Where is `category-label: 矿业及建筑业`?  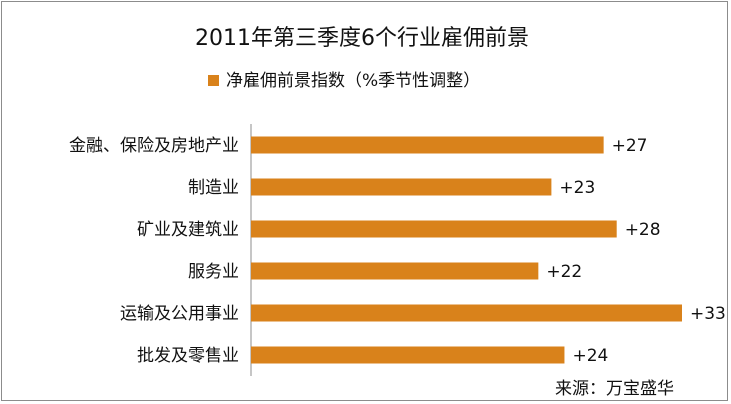
category-label: 矿业及建筑业 is located at coordinates (188, 230).